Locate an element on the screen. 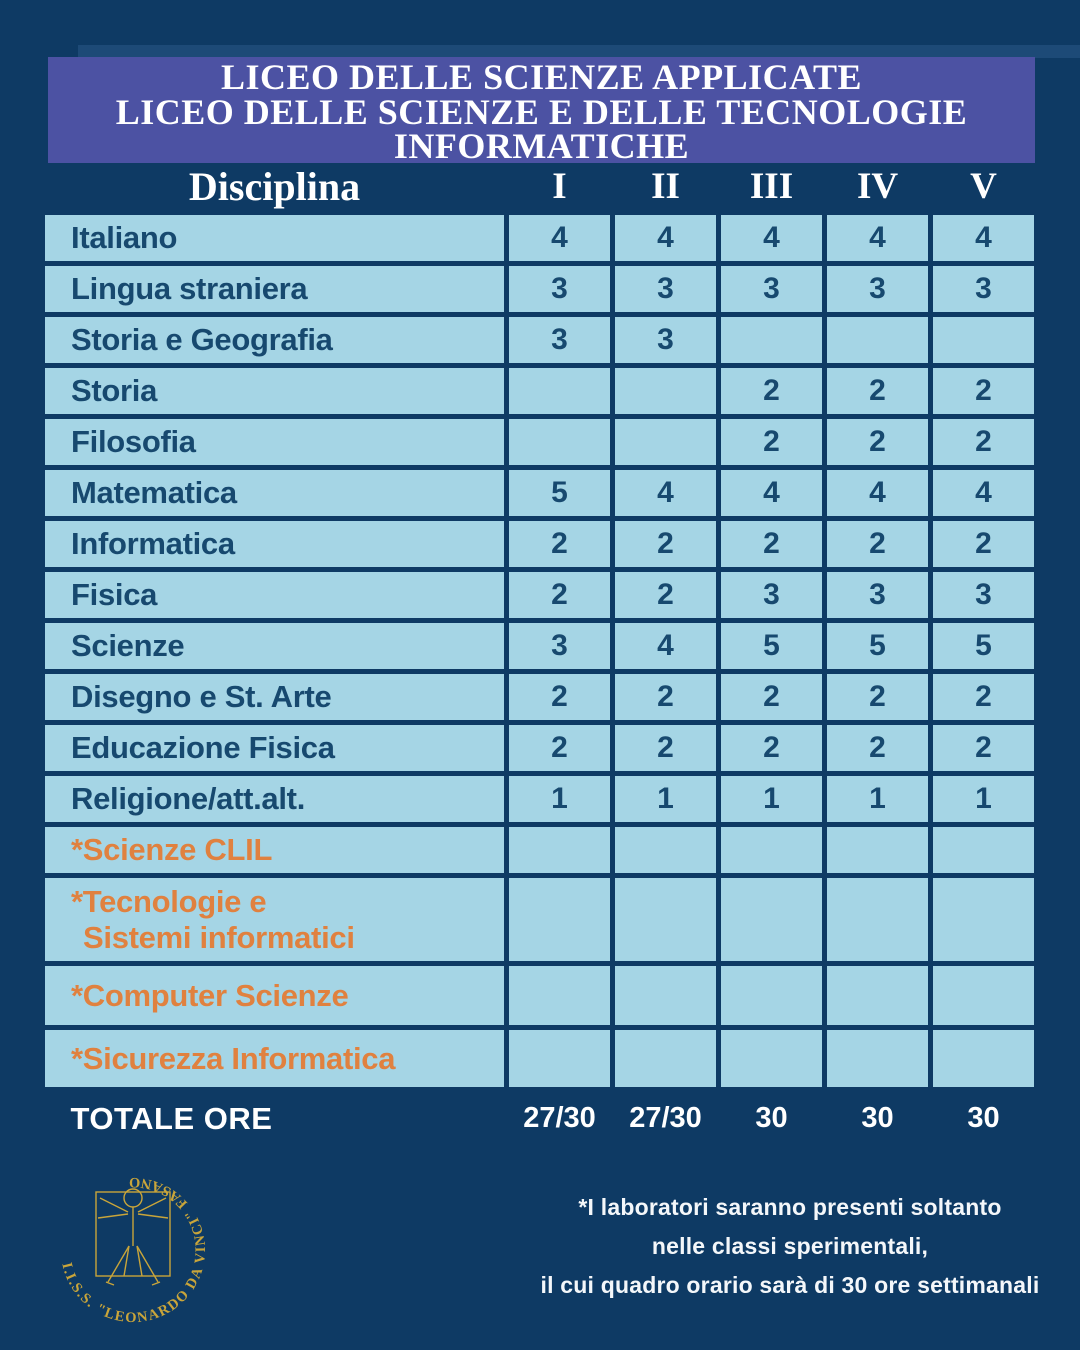  table-row: *Computer Scienze is located at coordinates (539, 995).